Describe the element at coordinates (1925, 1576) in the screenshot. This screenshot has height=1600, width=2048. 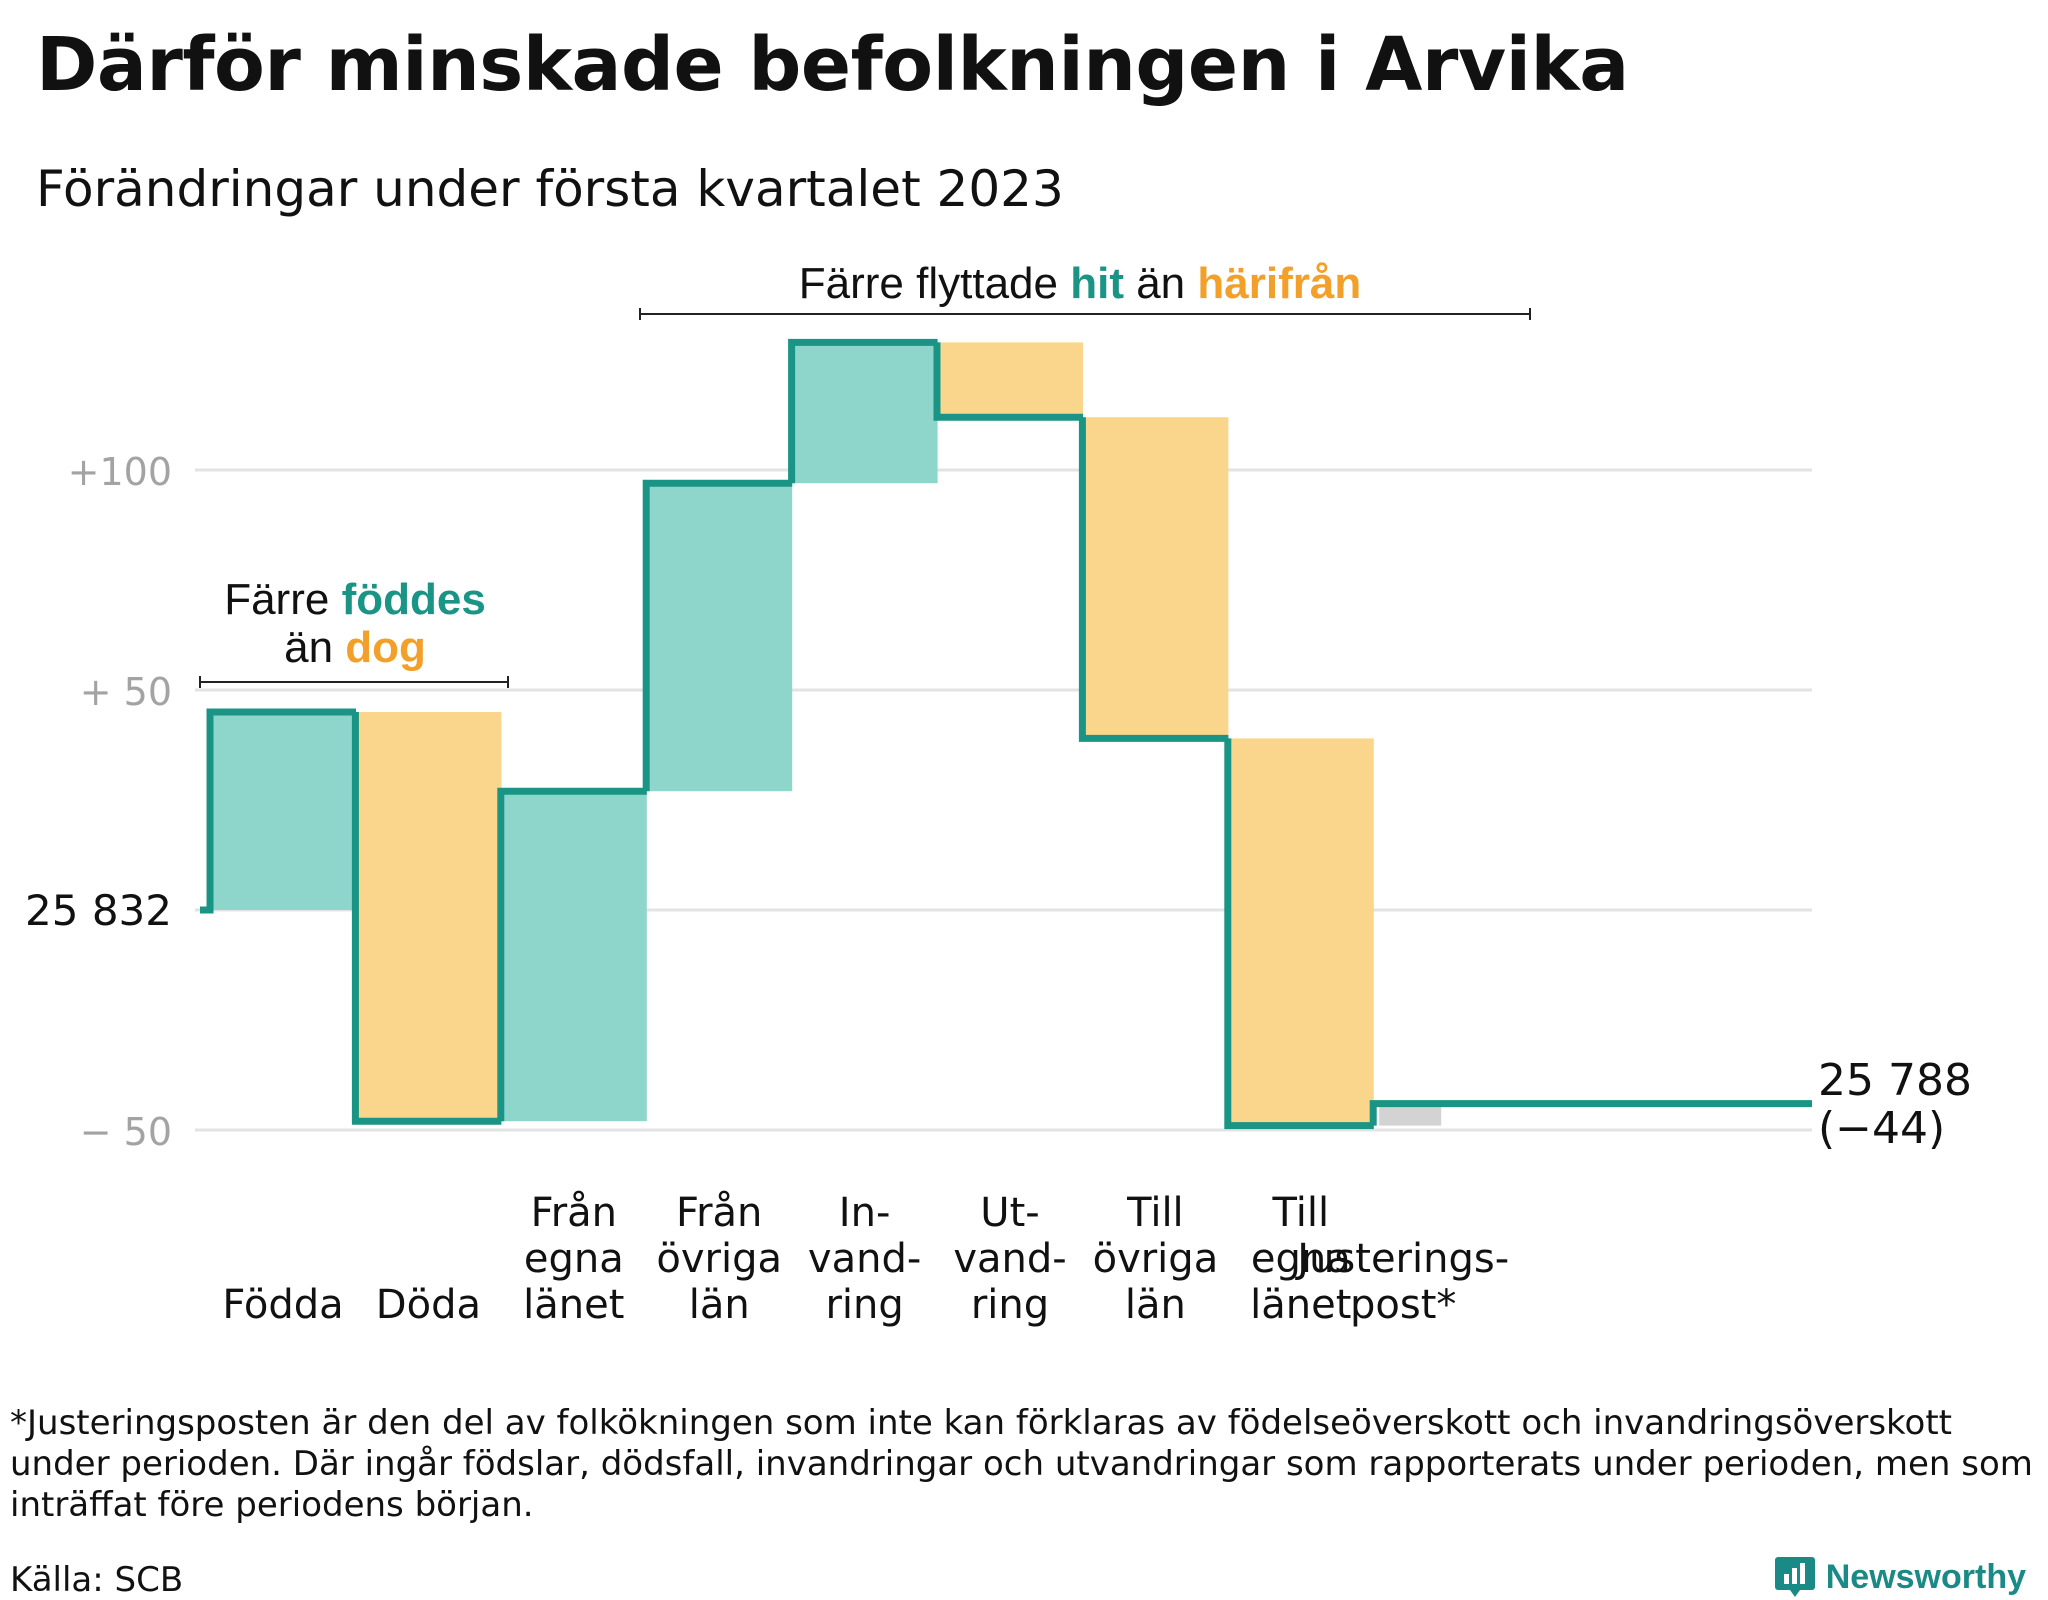
I see `brand-name: Newsworthy` at that location.